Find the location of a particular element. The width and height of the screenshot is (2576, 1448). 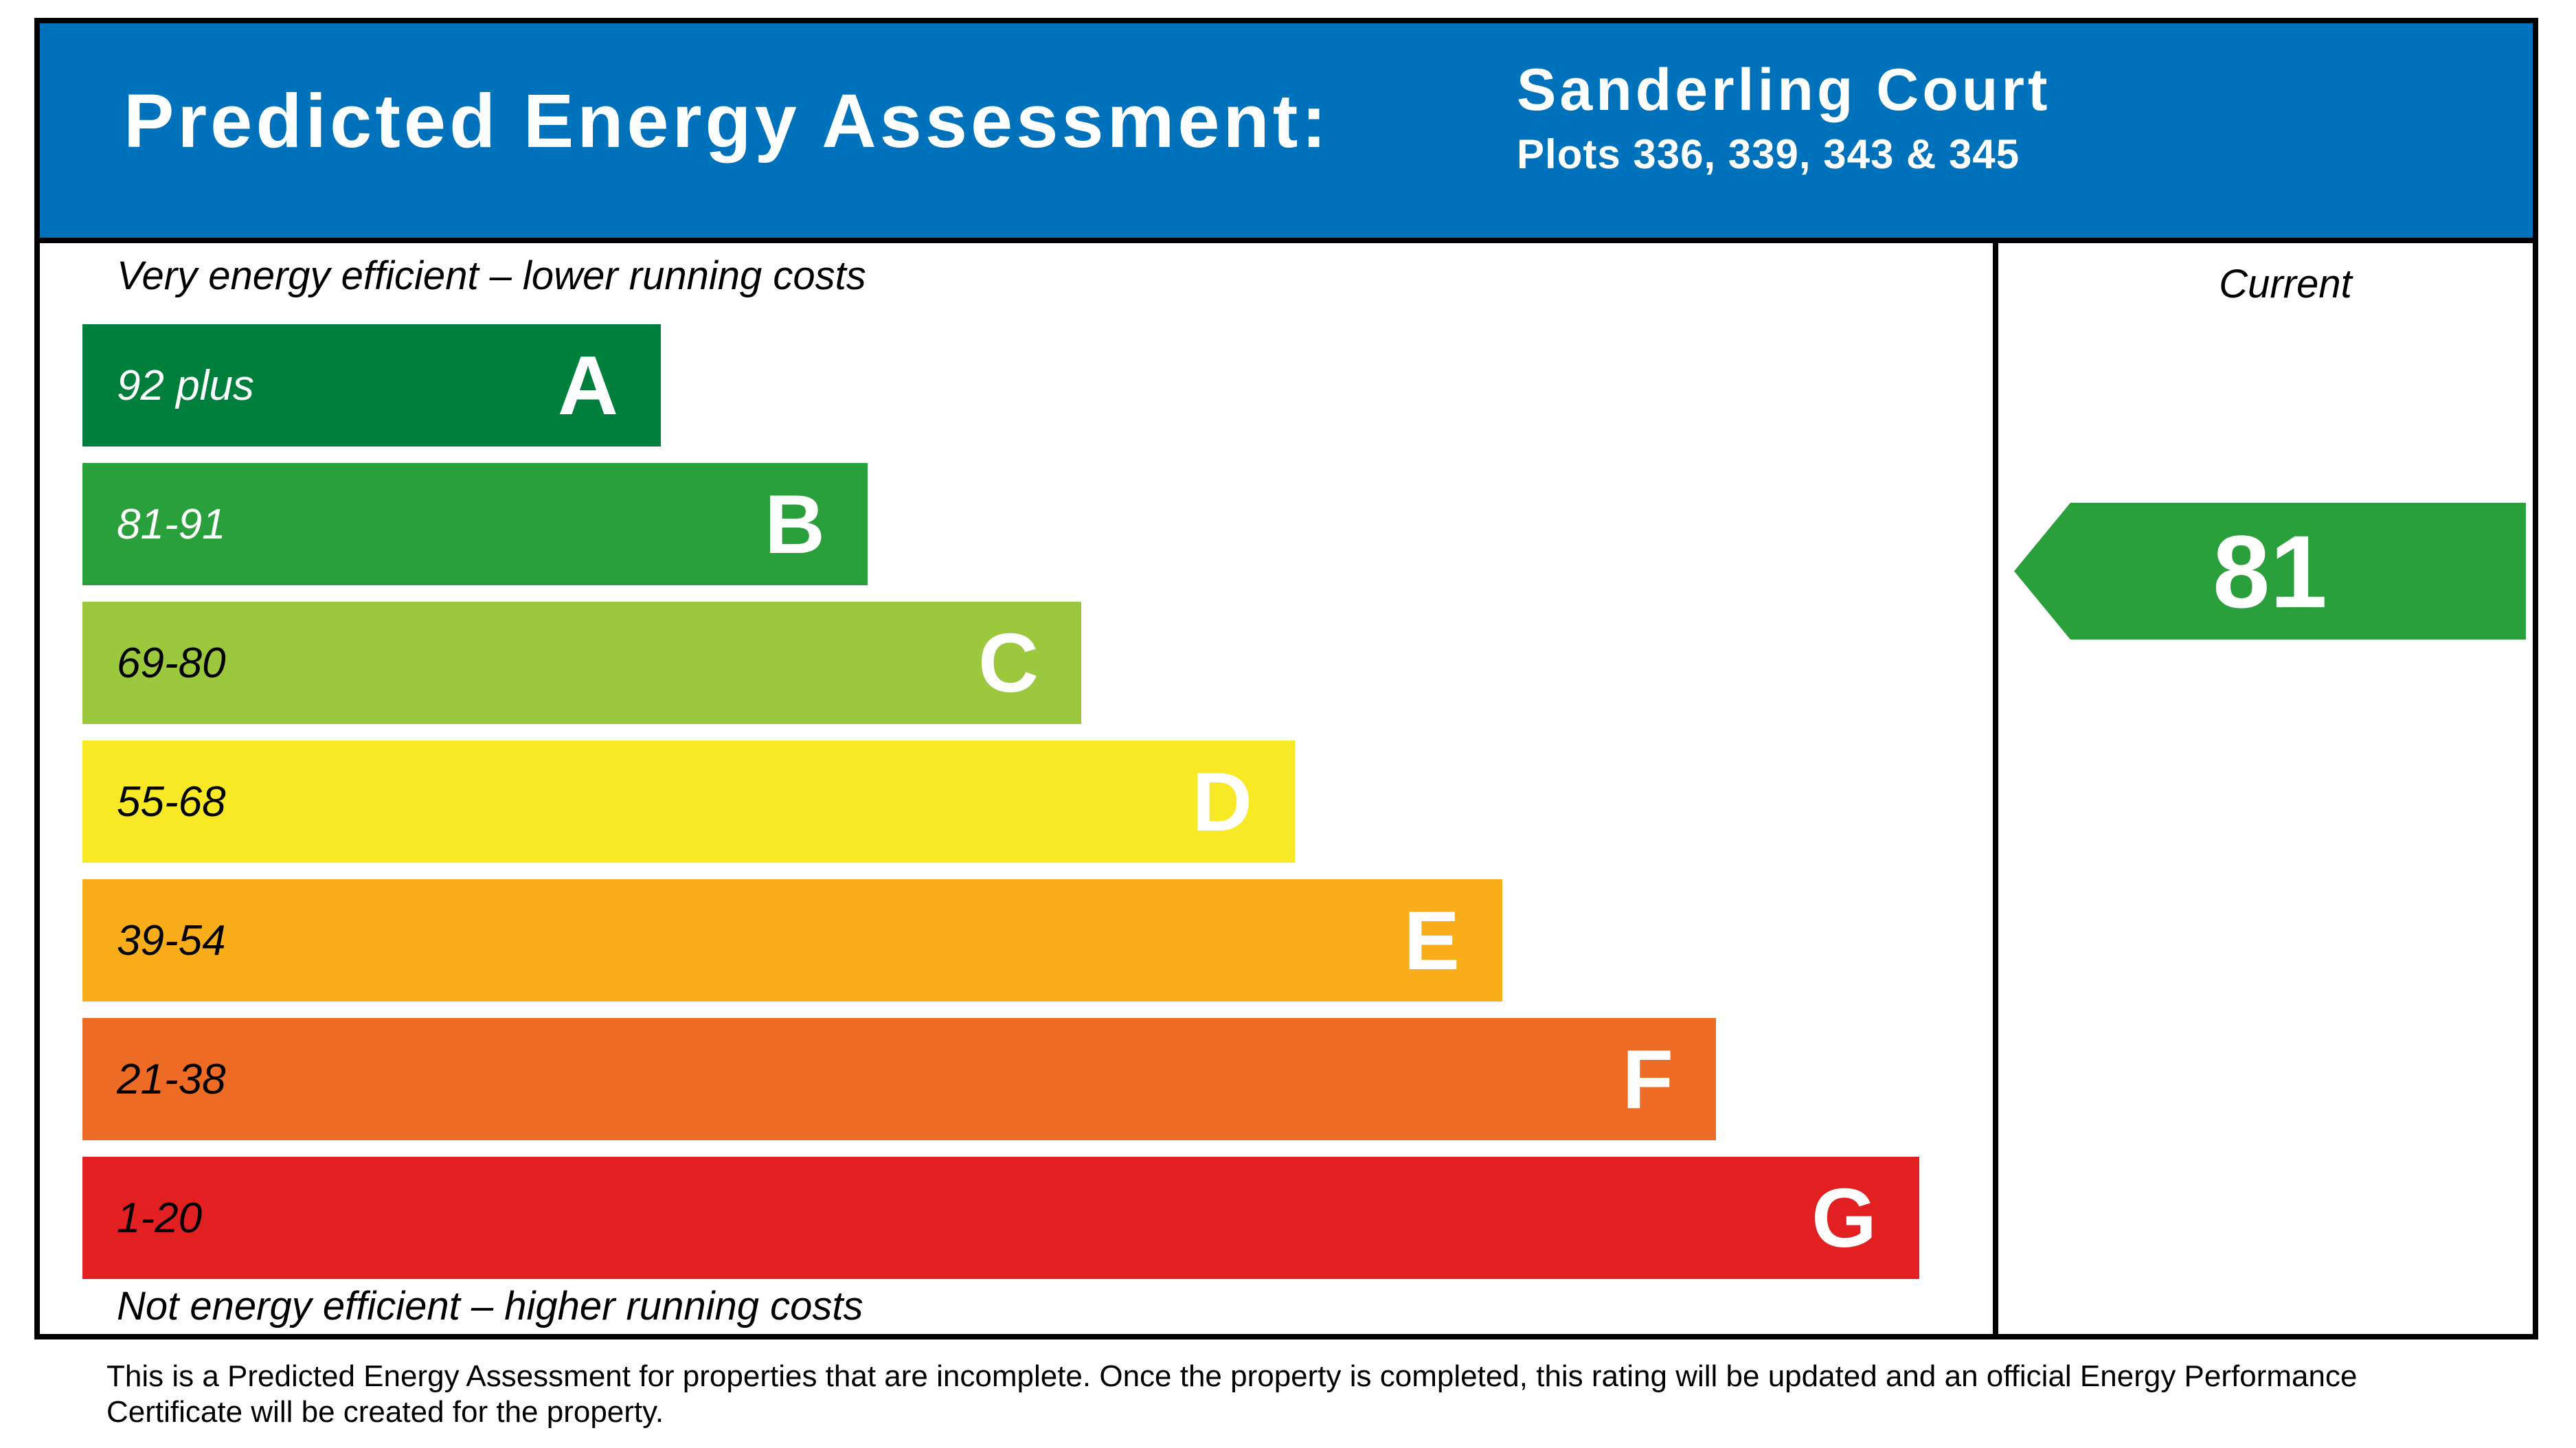

epc-band-e: 39-54 E is located at coordinates (792, 940).